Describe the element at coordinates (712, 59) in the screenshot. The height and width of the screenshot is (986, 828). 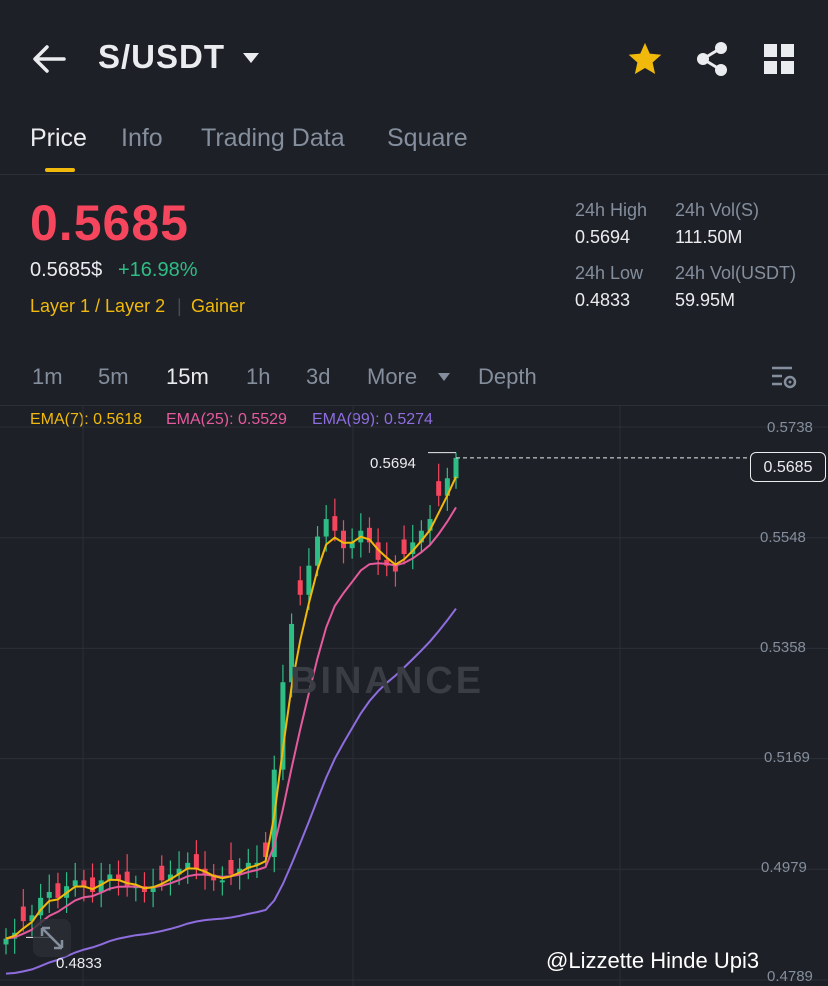
I see `share-icon` at that location.